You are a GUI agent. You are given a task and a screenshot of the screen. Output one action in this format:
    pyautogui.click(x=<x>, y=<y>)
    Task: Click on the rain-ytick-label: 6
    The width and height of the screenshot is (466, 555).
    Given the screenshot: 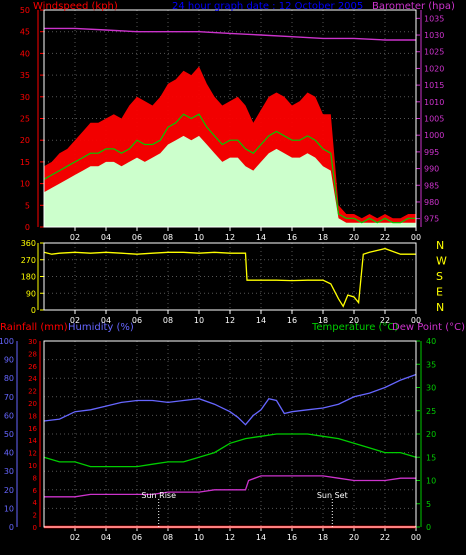 What is the action you would take?
    pyautogui.click(x=35, y=491)
    